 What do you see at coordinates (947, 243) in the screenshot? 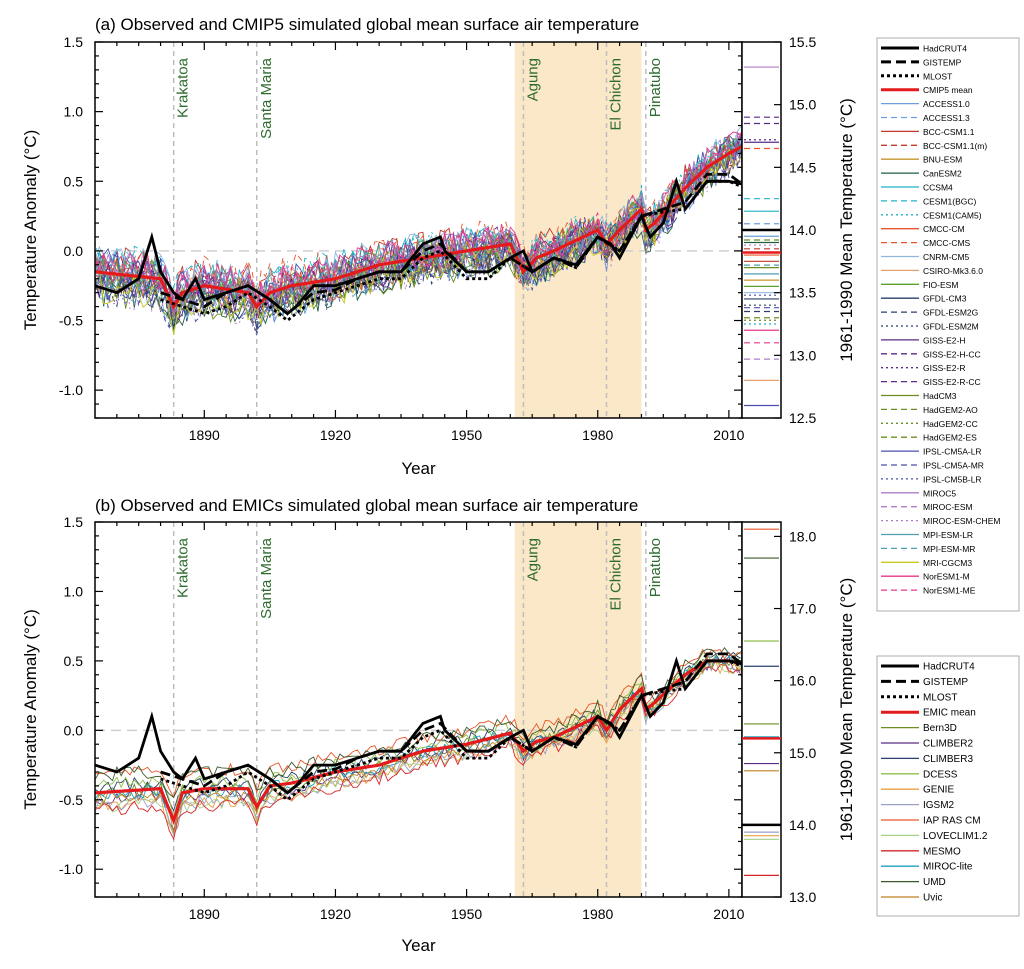
I see `legend-label: CMCC-CMS` at bounding box center [947, 243].